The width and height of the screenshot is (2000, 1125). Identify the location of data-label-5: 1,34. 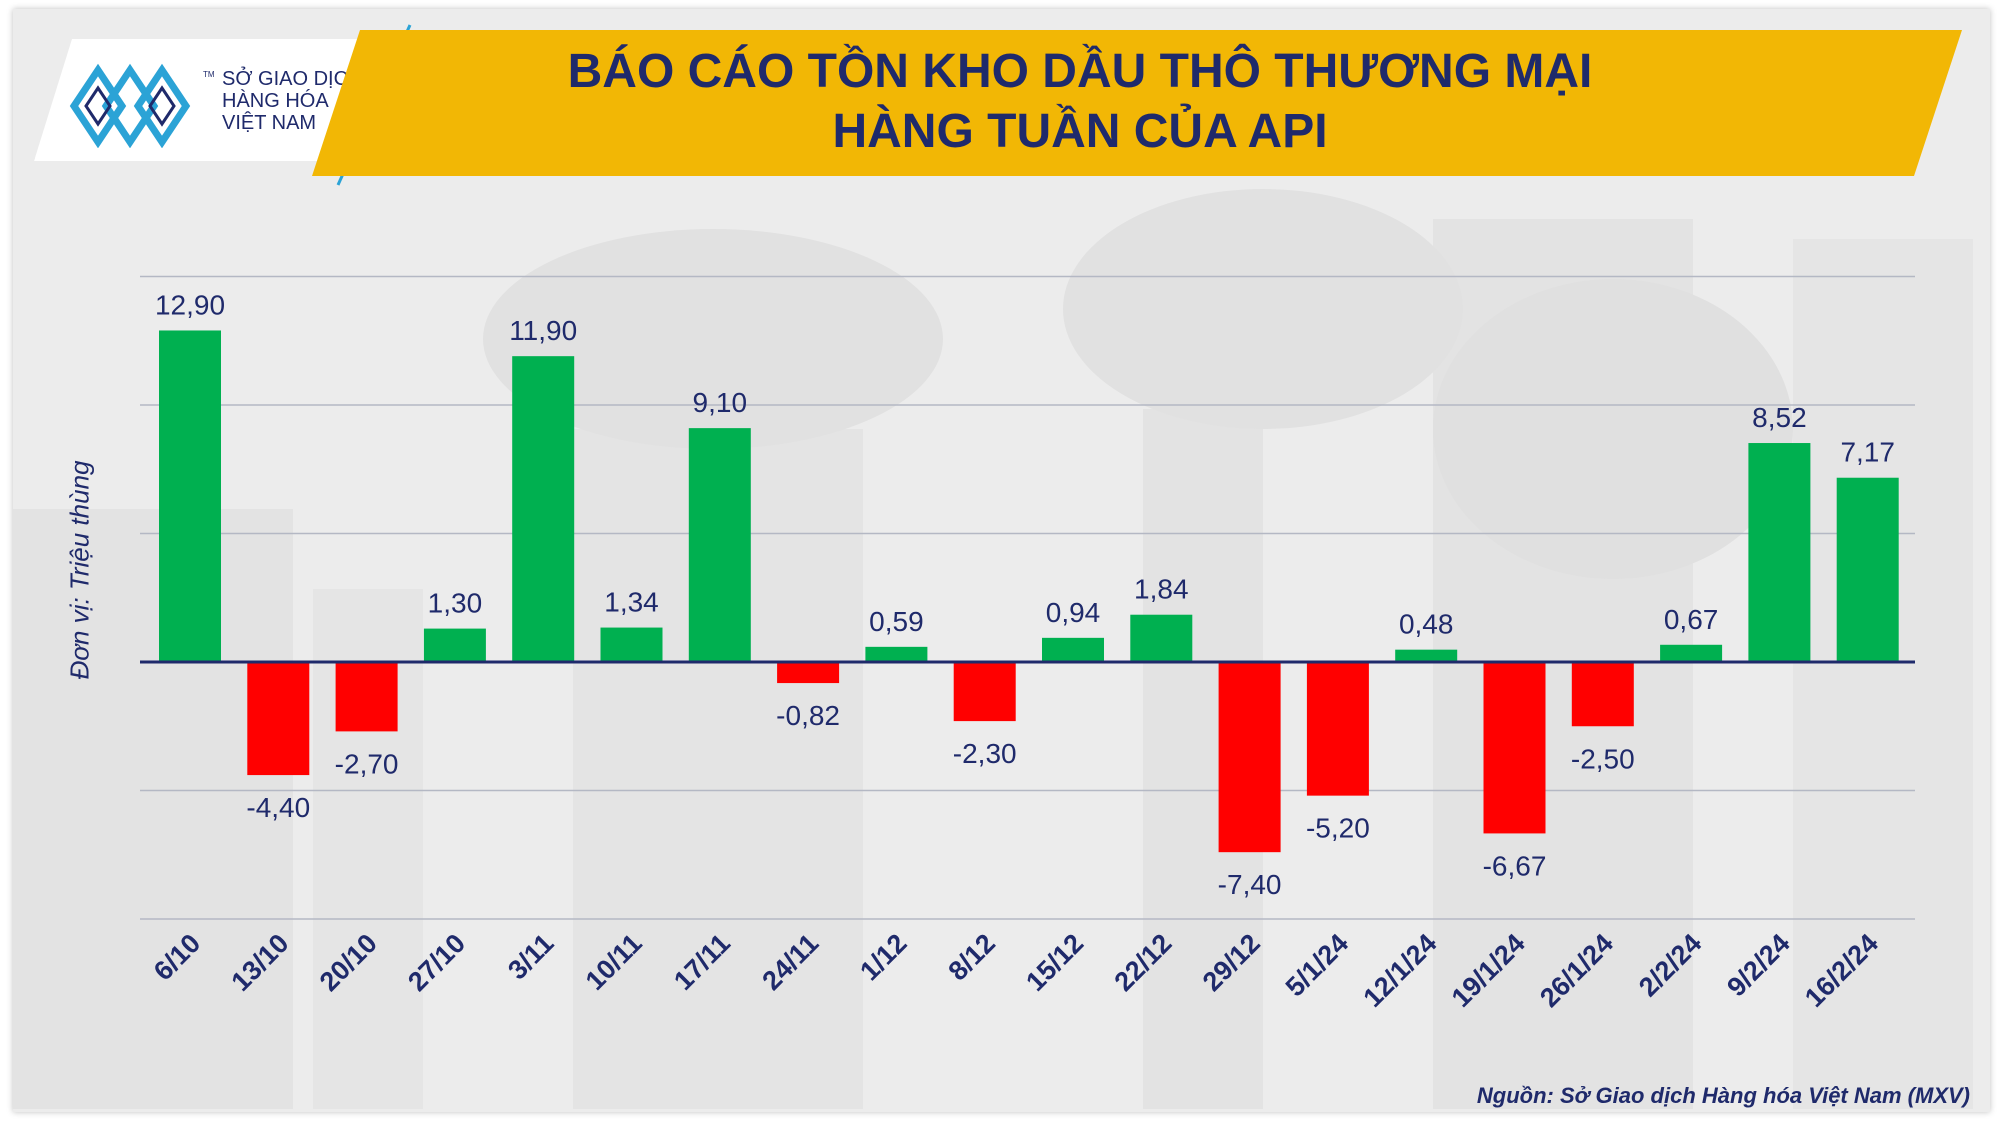
(631, 602).